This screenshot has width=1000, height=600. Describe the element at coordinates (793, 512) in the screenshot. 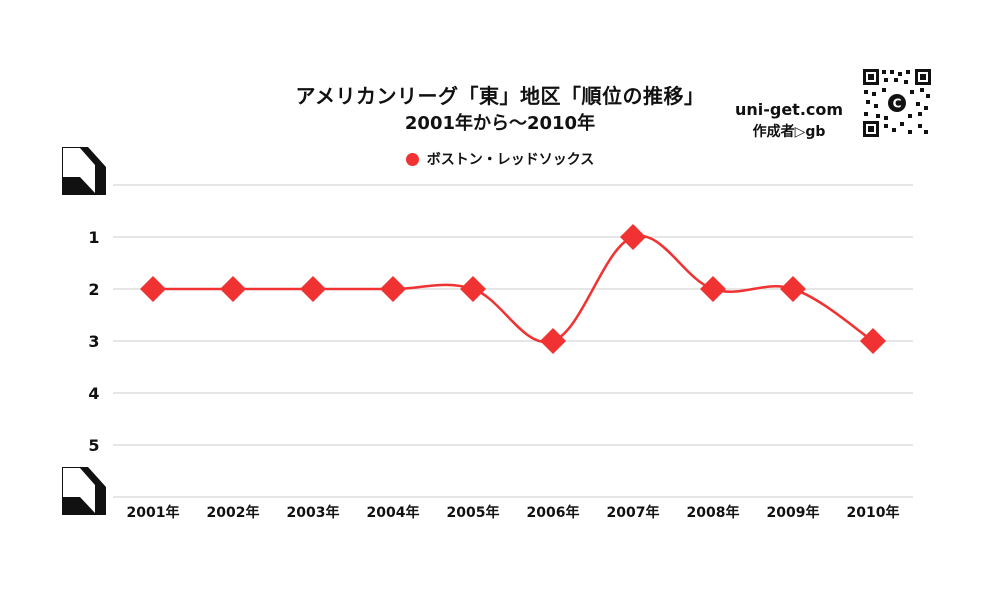

I see `x-tick-label: 2009年` at that location.